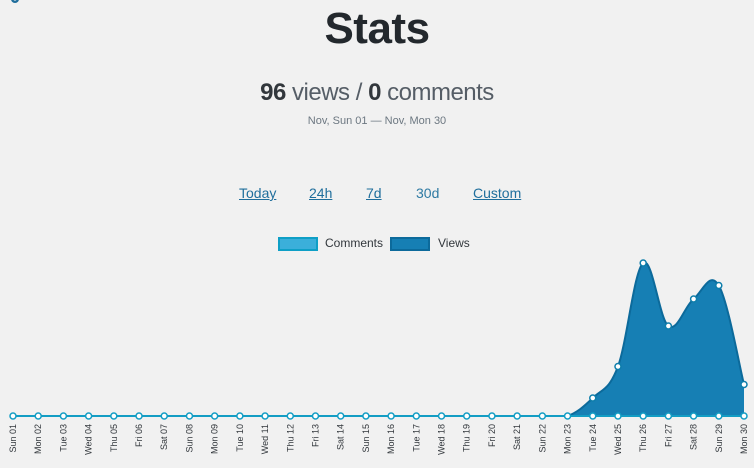  Describe the element at coordinates (315, 435) in the screenshot. I see `x-tick-label: Fri 13` at that location.